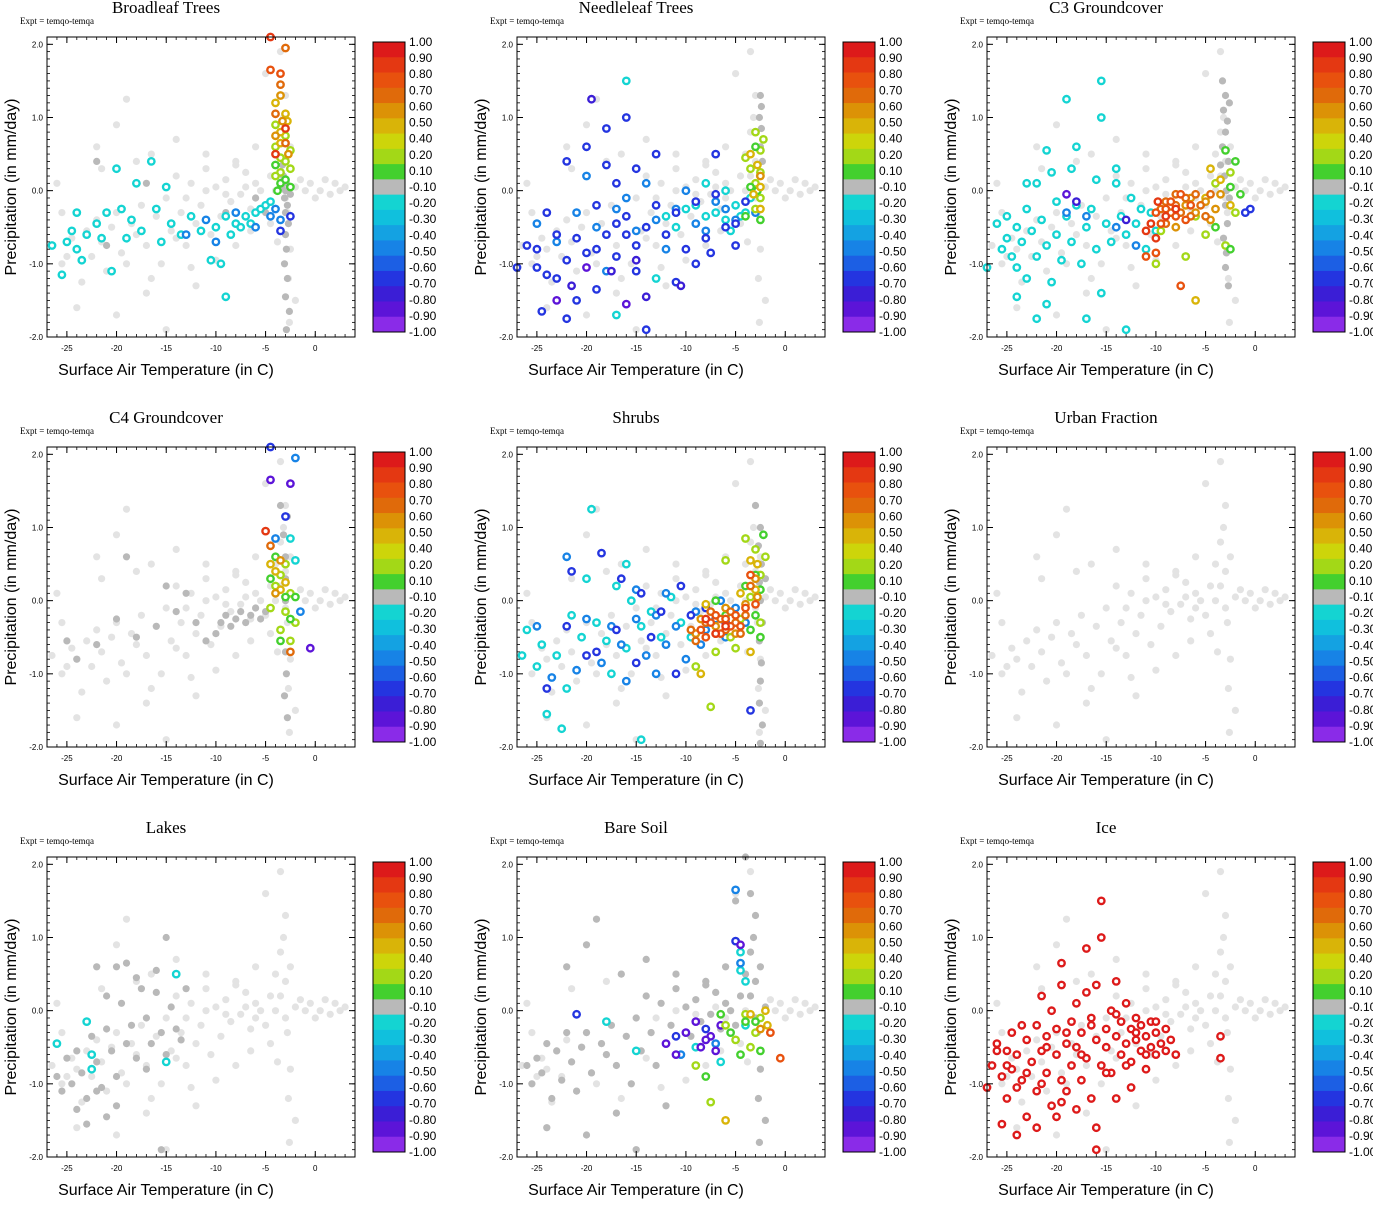 The width and height of the screenshot is (1373, 1205). What do you see at coordinates (423, 661) in the screenshot?
I see `colorbar-label: -0.50` at bounding box center [423, 661].